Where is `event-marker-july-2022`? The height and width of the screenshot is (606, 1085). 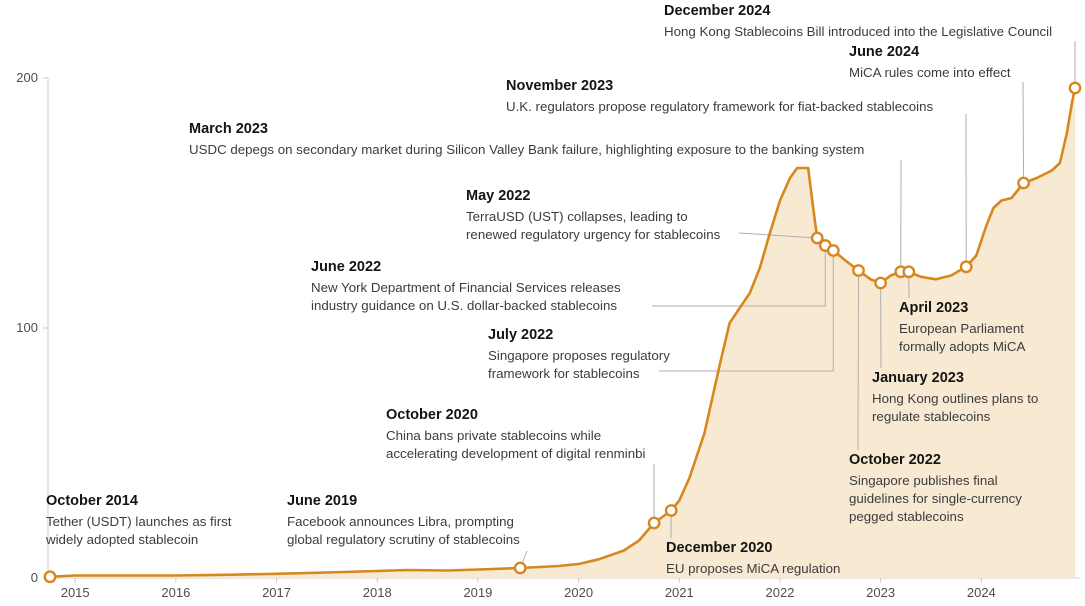
event-marker-july-2022 is located at coordinates (833, 250).